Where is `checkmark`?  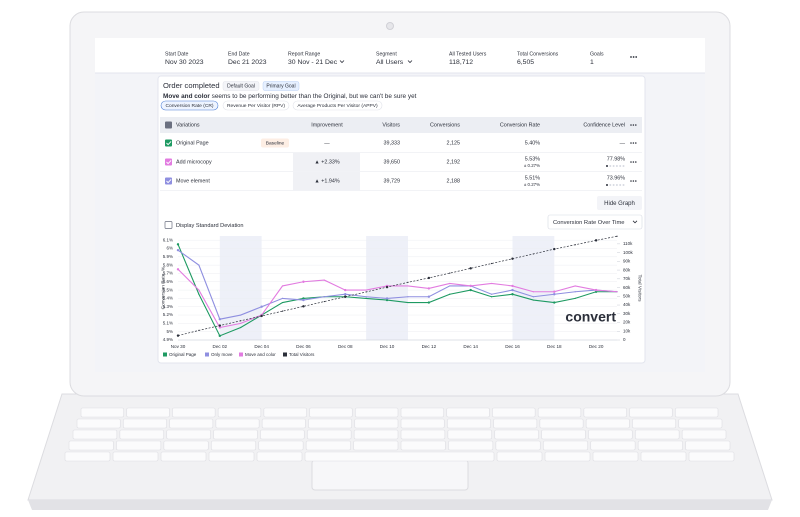
checkmark is located at coordinates (169, 181).